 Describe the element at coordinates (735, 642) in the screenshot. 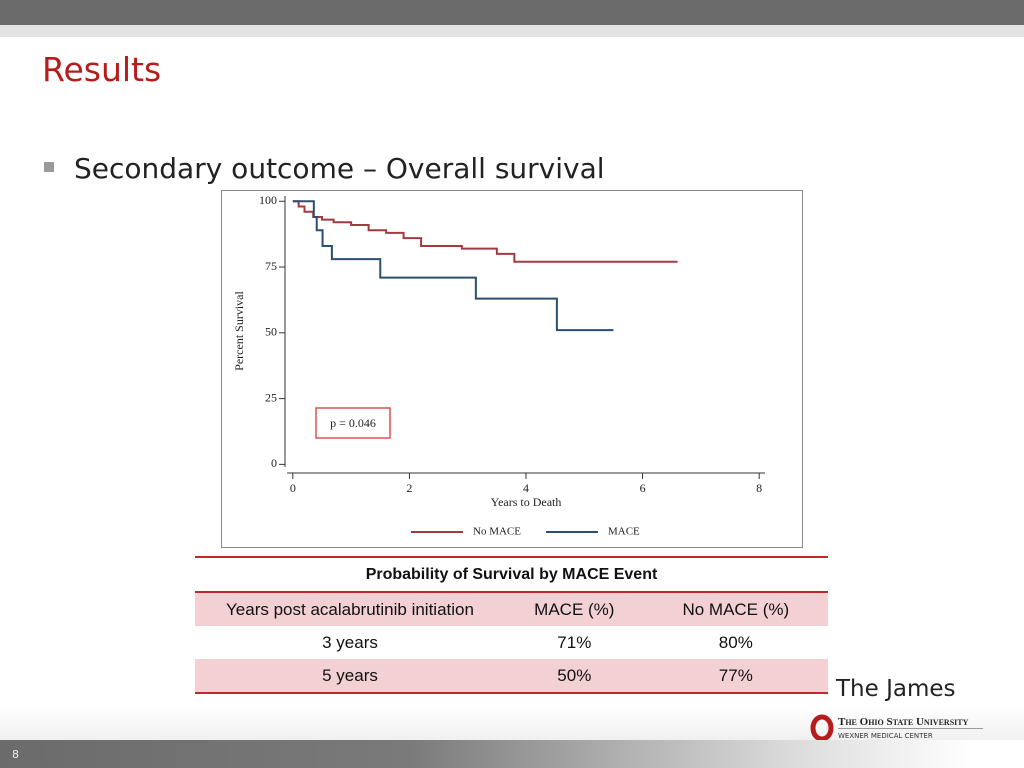

I see `cell: 80%` at that location.